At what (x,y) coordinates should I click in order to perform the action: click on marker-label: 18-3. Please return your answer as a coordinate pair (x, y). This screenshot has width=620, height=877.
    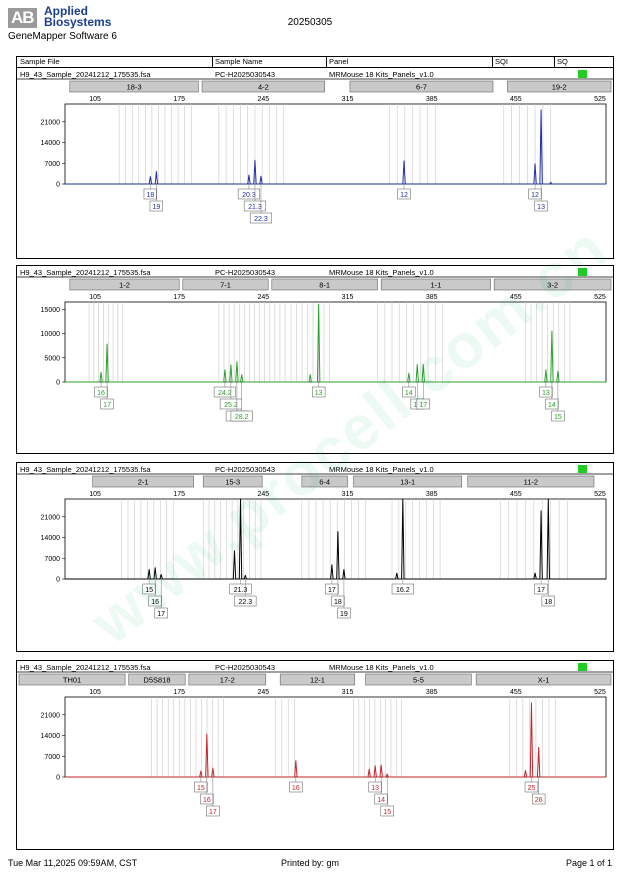
    Looking at the image, I should click on (134, 87).